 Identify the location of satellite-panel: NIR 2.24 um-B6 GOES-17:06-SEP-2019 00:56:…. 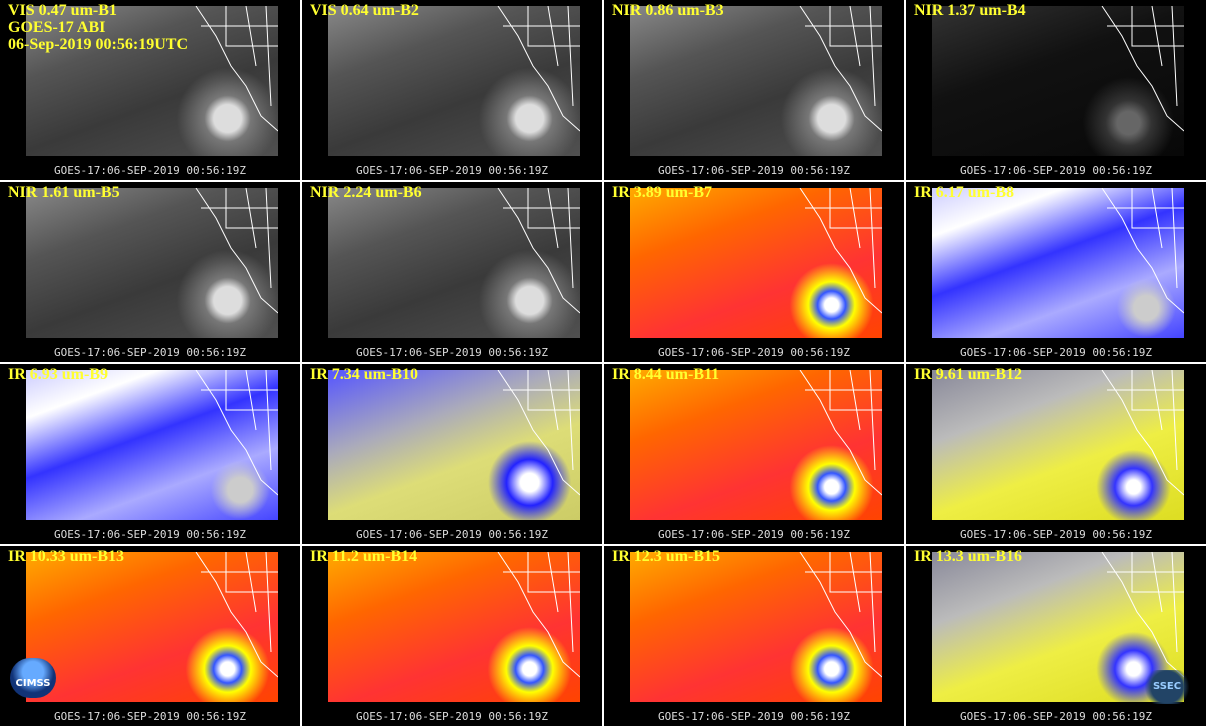
(452, 272).